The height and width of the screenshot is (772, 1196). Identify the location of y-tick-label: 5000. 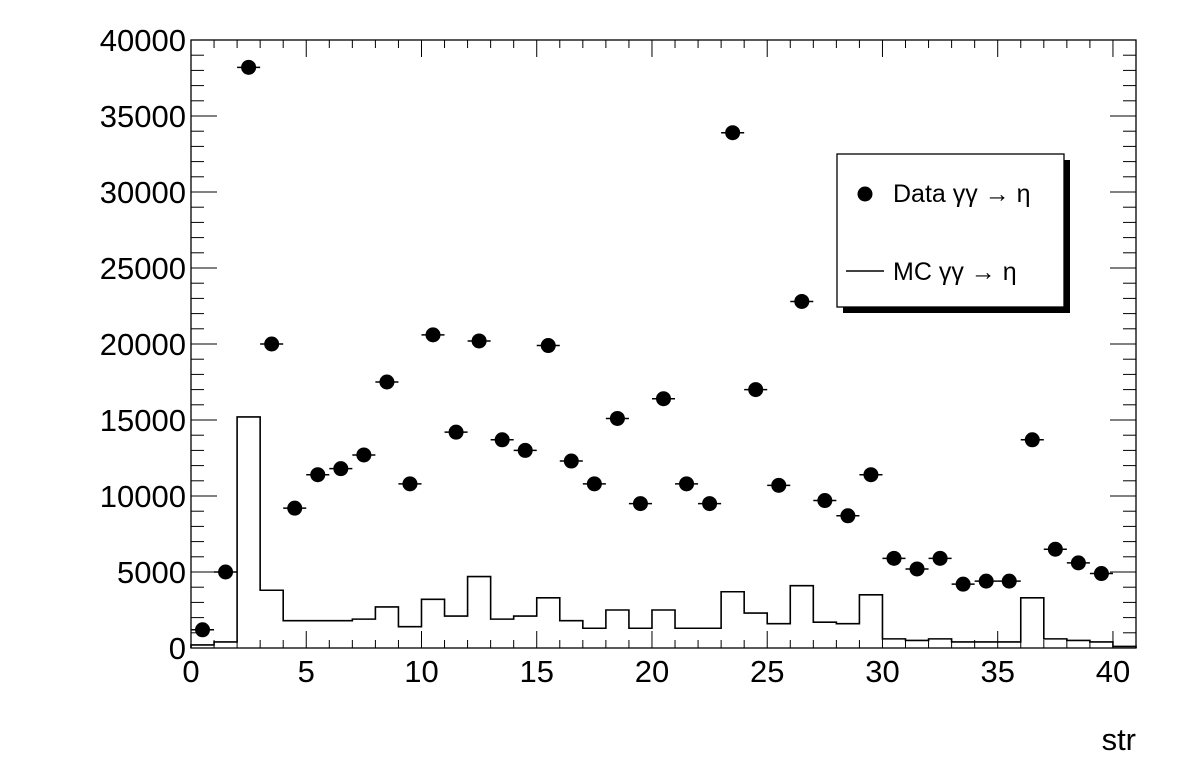
(151, 572).